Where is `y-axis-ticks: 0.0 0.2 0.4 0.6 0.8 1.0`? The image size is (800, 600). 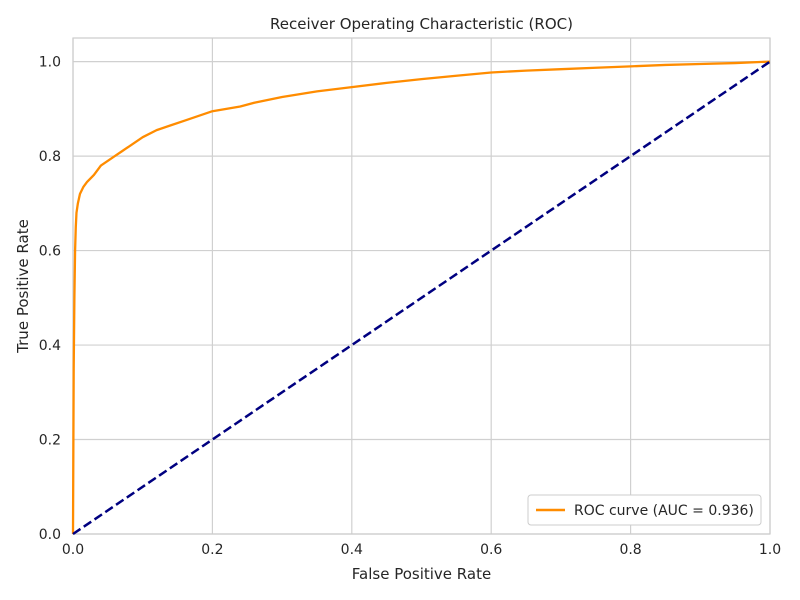 y-axis-ticks: 0.0 0.2 0.4 0.6 0.8 1.0 is located at coordinates (50, 299).